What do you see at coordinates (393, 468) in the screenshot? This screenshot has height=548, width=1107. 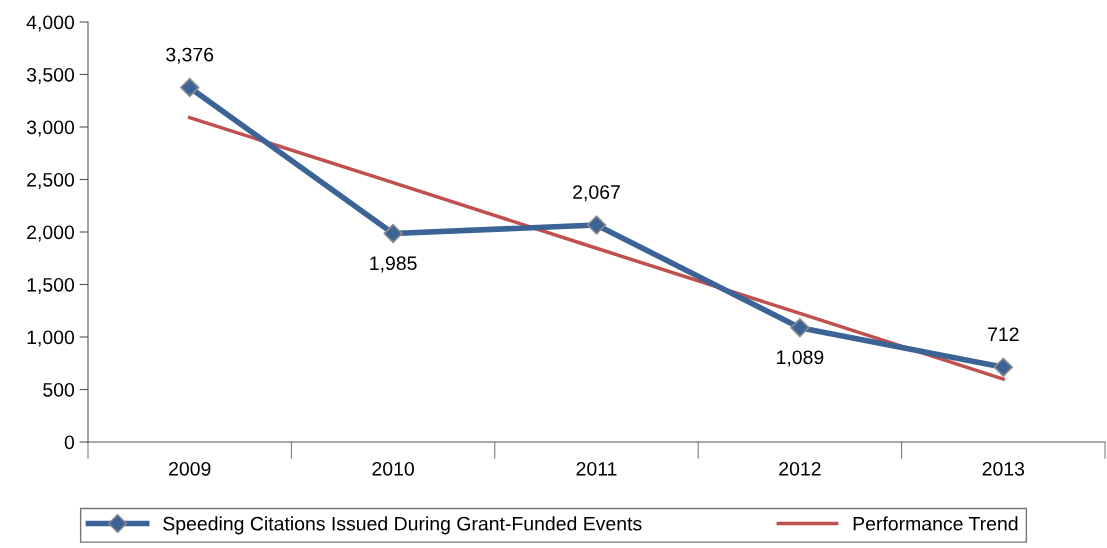 I see `x-tick-label: 2010` at bounding box center [393, 468].